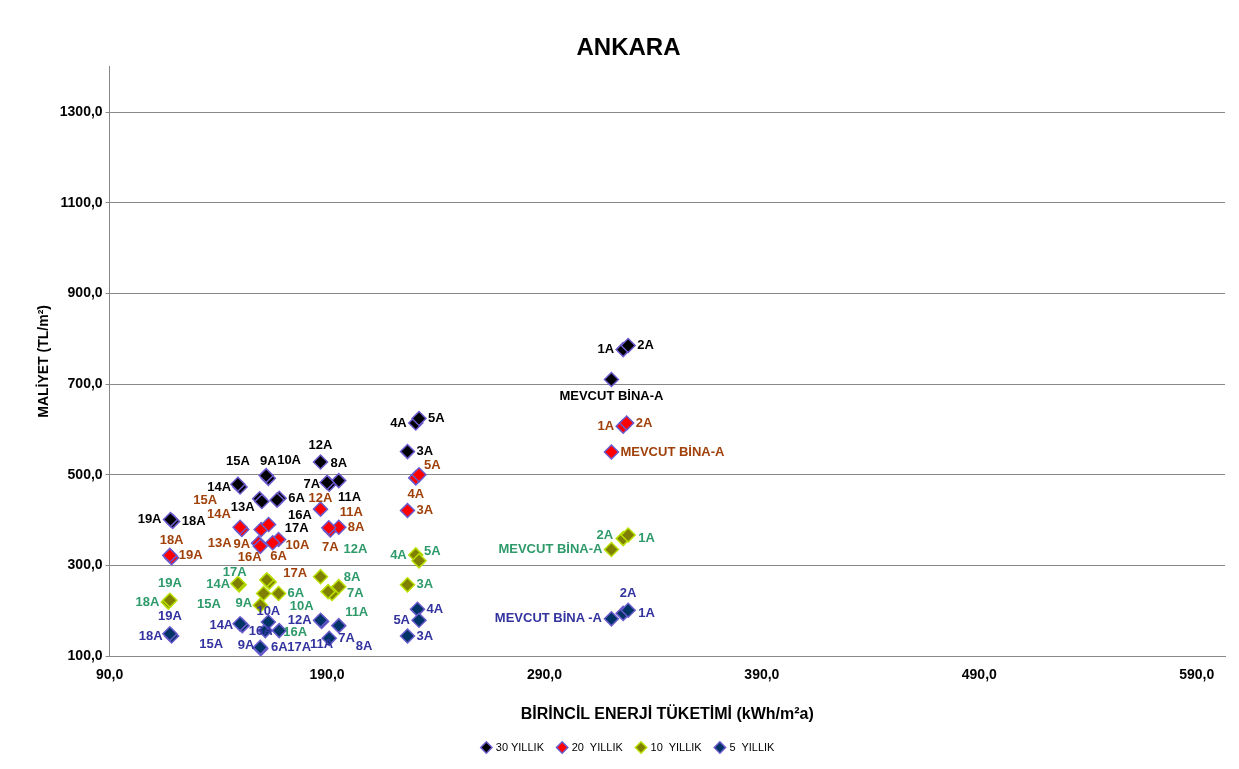  What do you see at coordinates (979, 674) in the screenshot?
I see `x-tick-label: 490,0` at bounding box center [979, 674].